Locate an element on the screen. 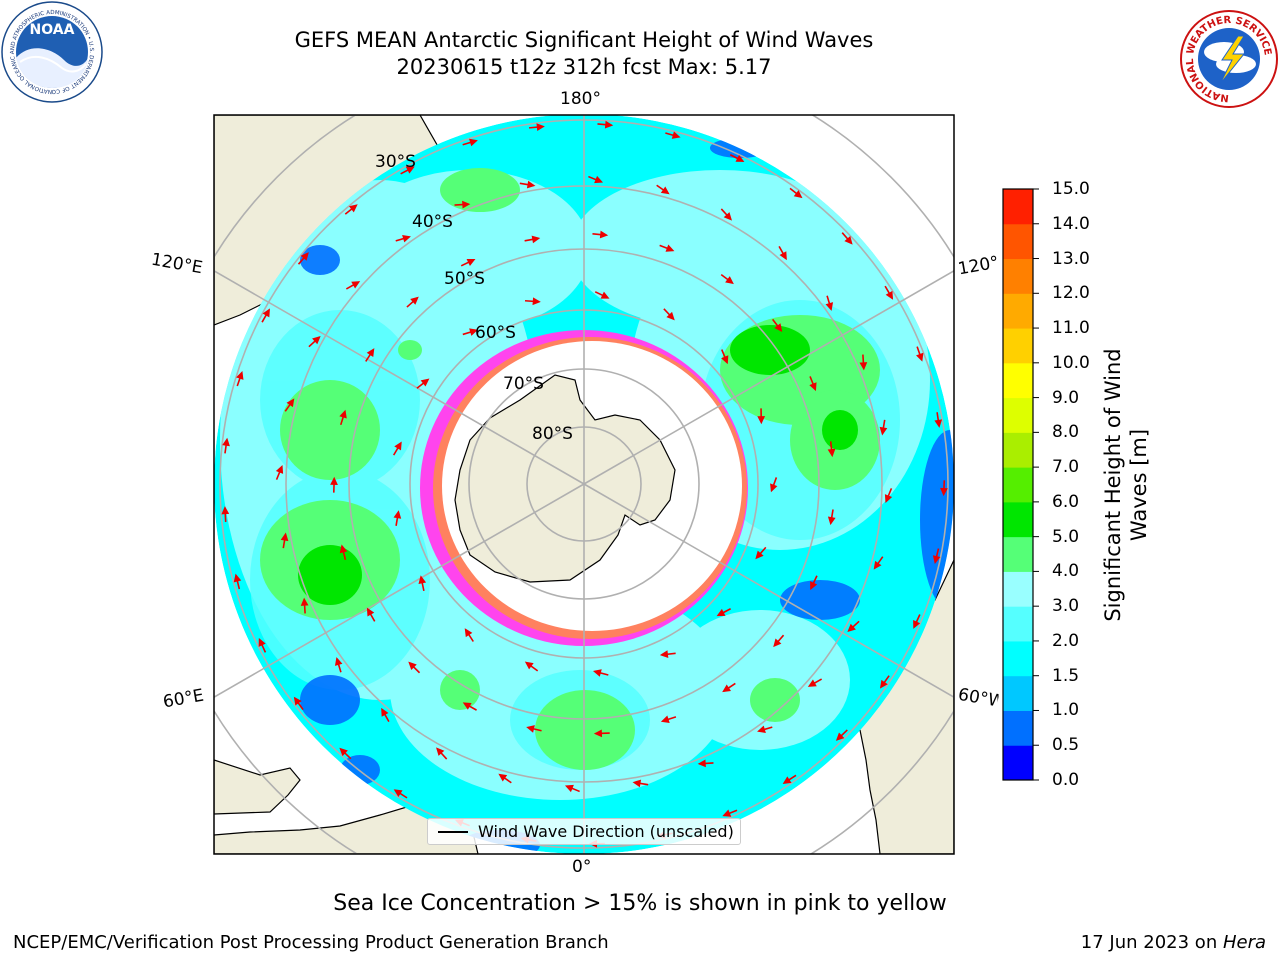 The image size is (1280, 960). colorbar-tick-label: 13.0 is located at coordinates (1071, 258).